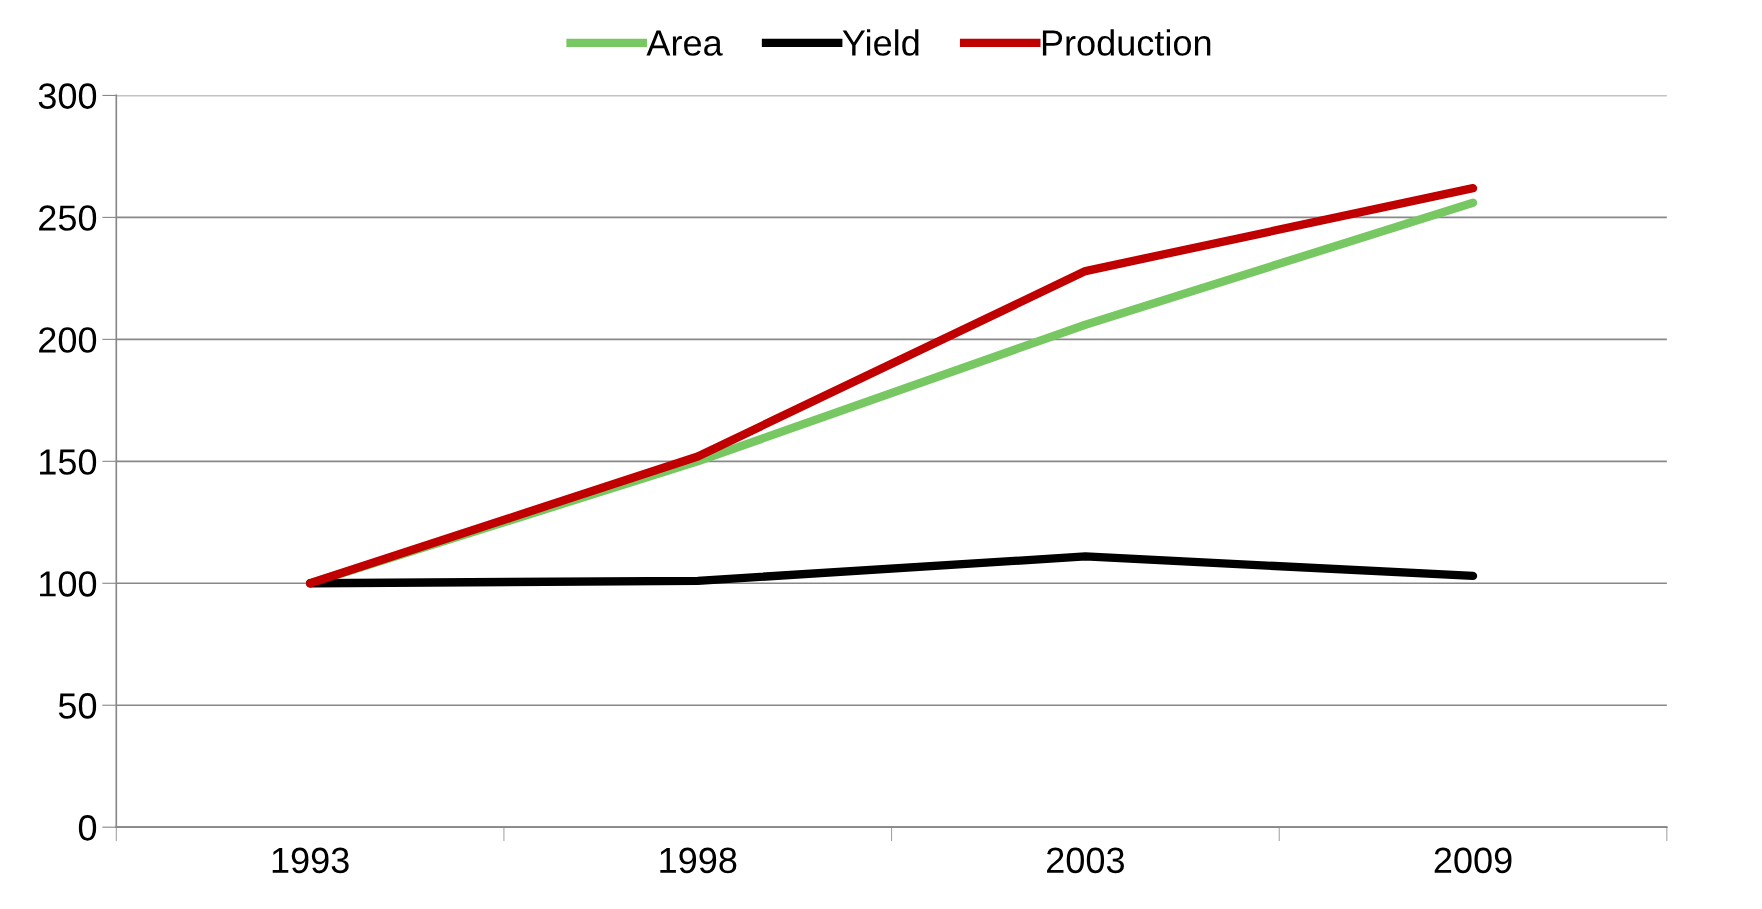 Image resolution: width=1762 pixels, height=909 pixels. What do you see at coordinates (310, 860) in the screenshot?
I see `x-tick-label: 1993` at bounding box center [310, 860].